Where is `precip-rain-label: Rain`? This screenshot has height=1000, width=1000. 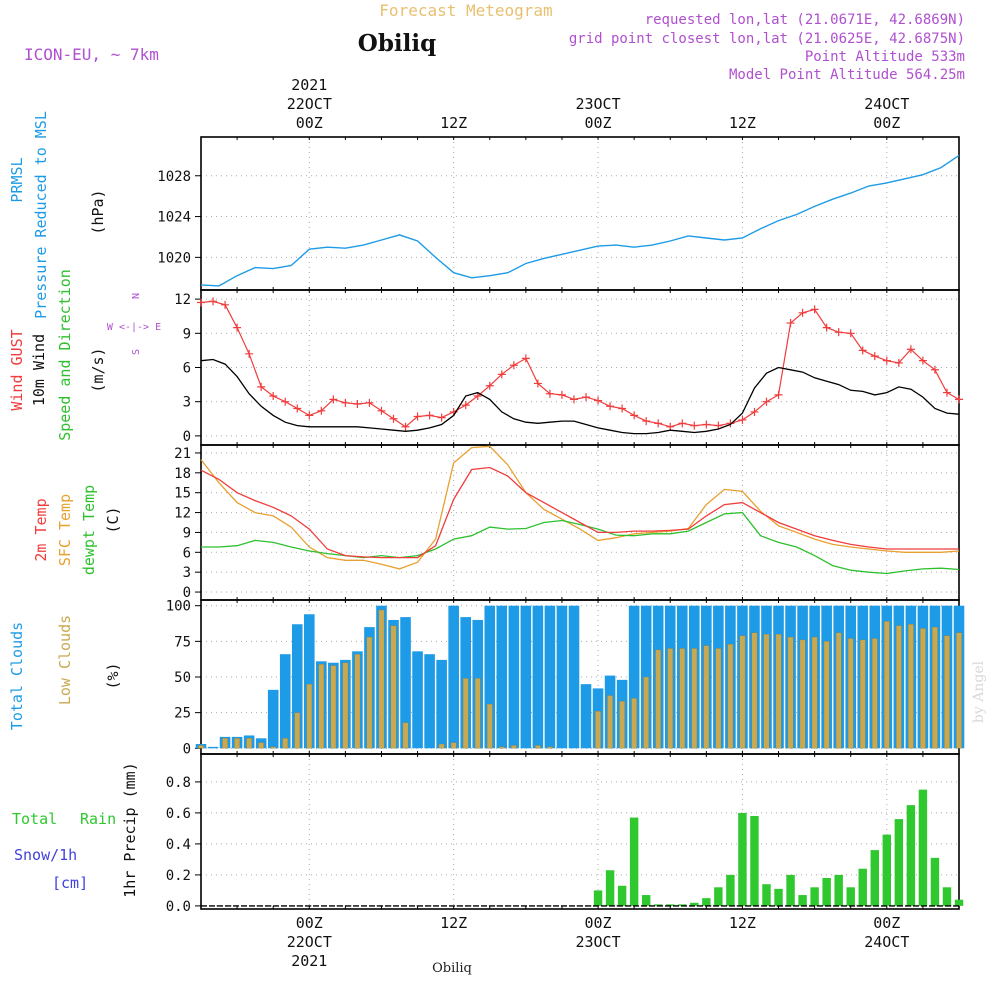
precip-rain-label: Rain is located at coordinates (98, 819).